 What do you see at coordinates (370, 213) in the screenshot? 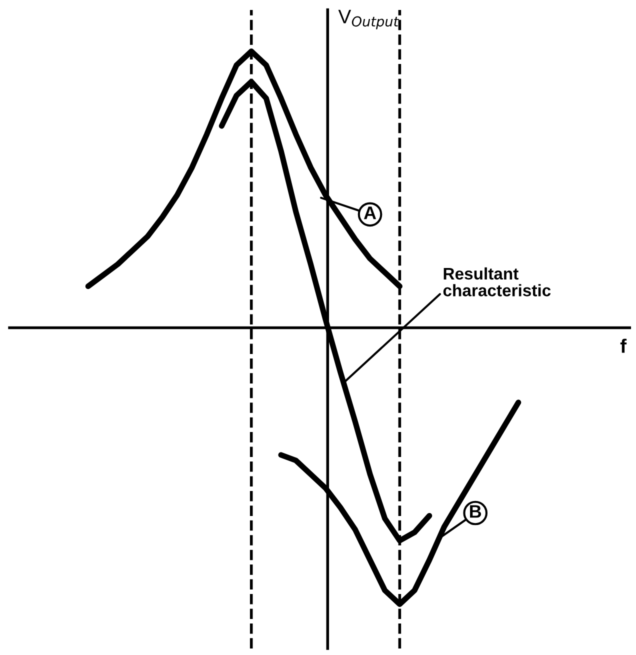
I see `legend-label: A` at bounding box center [370, 213].